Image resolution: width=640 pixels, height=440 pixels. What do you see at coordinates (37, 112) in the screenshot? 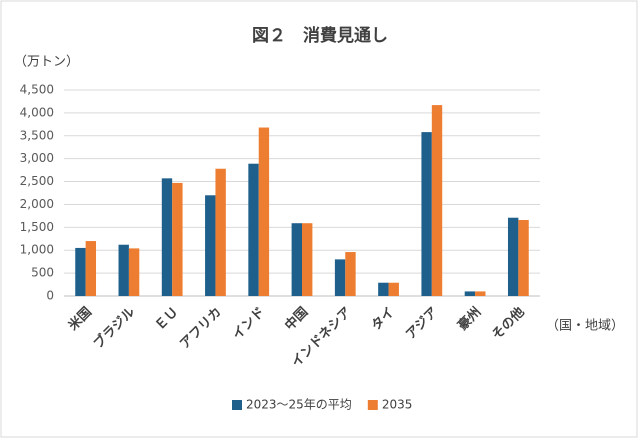
I see `y-tick-label: 4,000` at bounding box center [37, 112].